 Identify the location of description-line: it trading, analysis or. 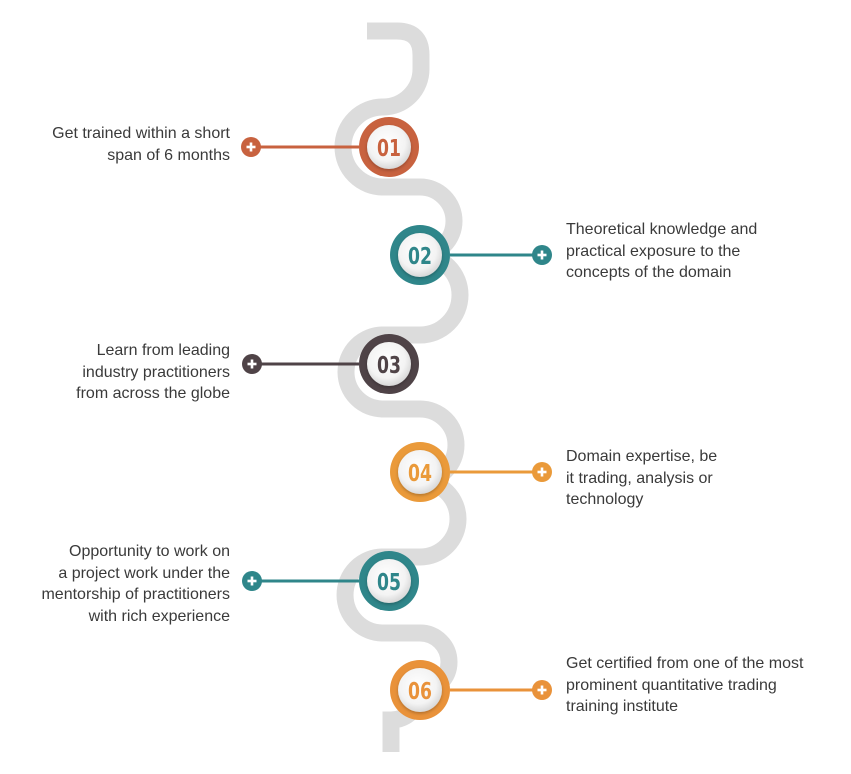
(639, 478).